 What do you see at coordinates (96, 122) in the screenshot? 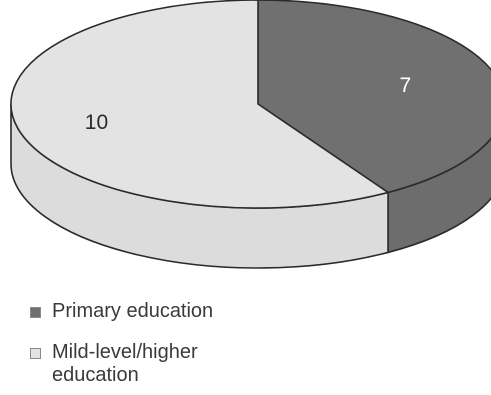
I see `data-label-mild-level-higher-education: 10` at bounding box center [96, 122].